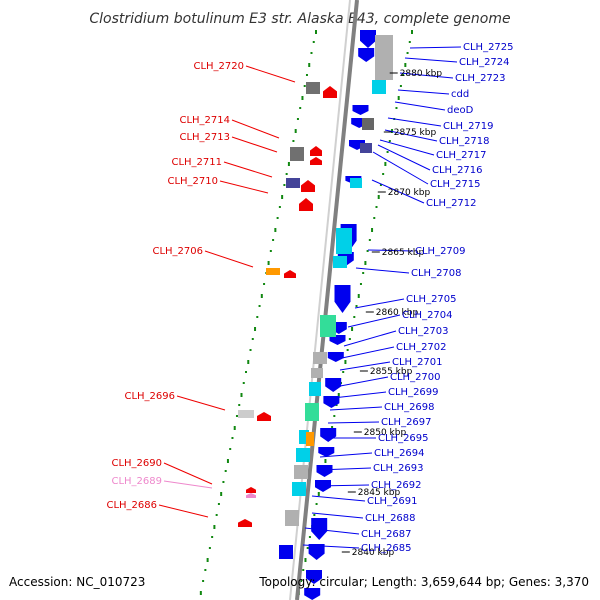  What do you see at coordinates (409, 193) in the screenshot?
I see `tick-label: 2870 kbp` at bounding box center [409, 193].